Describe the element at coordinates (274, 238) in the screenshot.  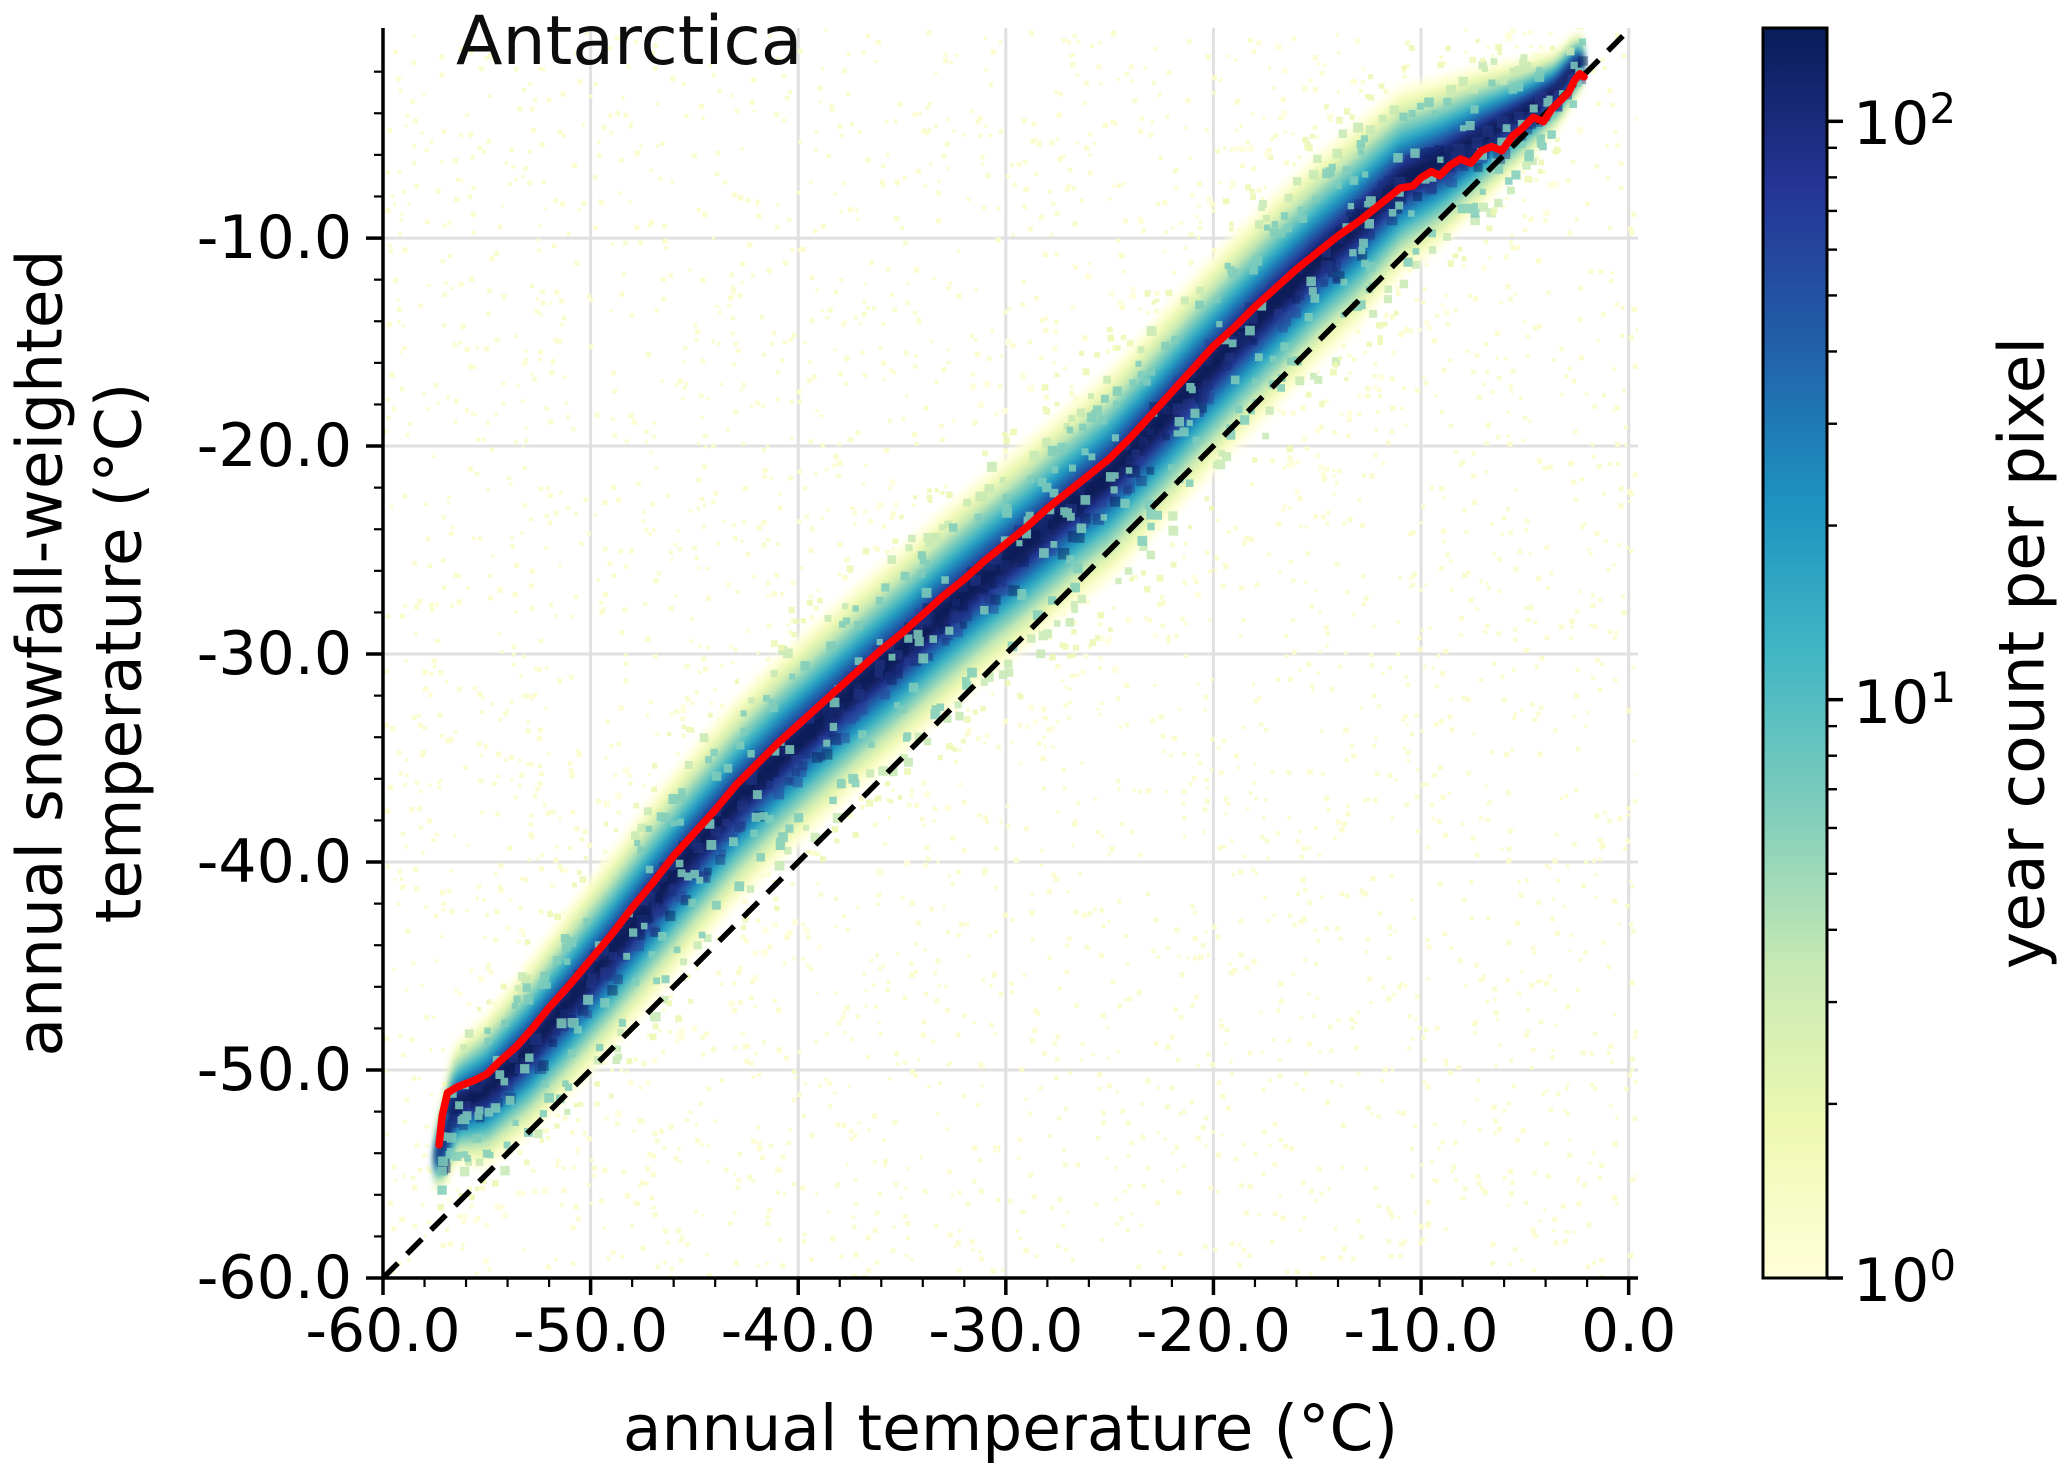
I see `y-tick-label: -10.0` at that location.